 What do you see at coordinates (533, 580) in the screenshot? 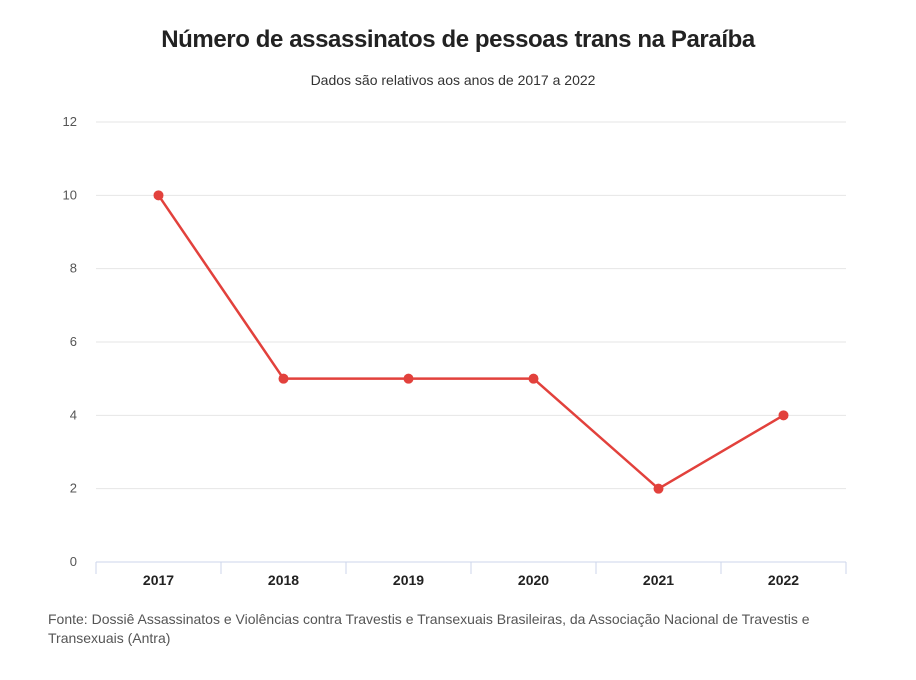
I see `x-tick-label: 2020` at bounding box center [533, 580].